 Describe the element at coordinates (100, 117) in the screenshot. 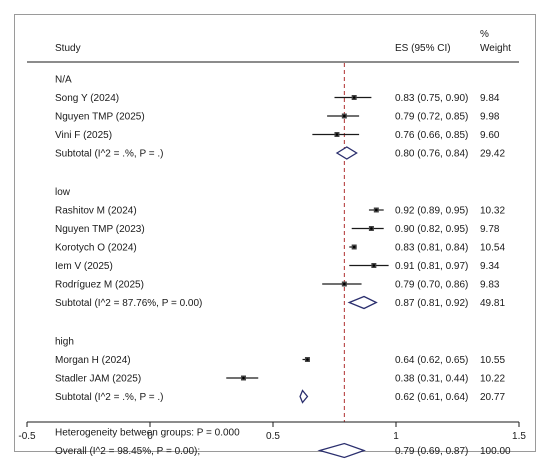

I see `study-label: Nguyen TMP (2025)` at that location.